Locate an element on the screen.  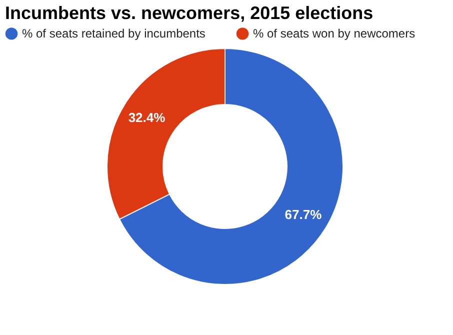
chart-title: Incumbents vs. newcomers, 2015 elections is located at coordinates (189, 13).